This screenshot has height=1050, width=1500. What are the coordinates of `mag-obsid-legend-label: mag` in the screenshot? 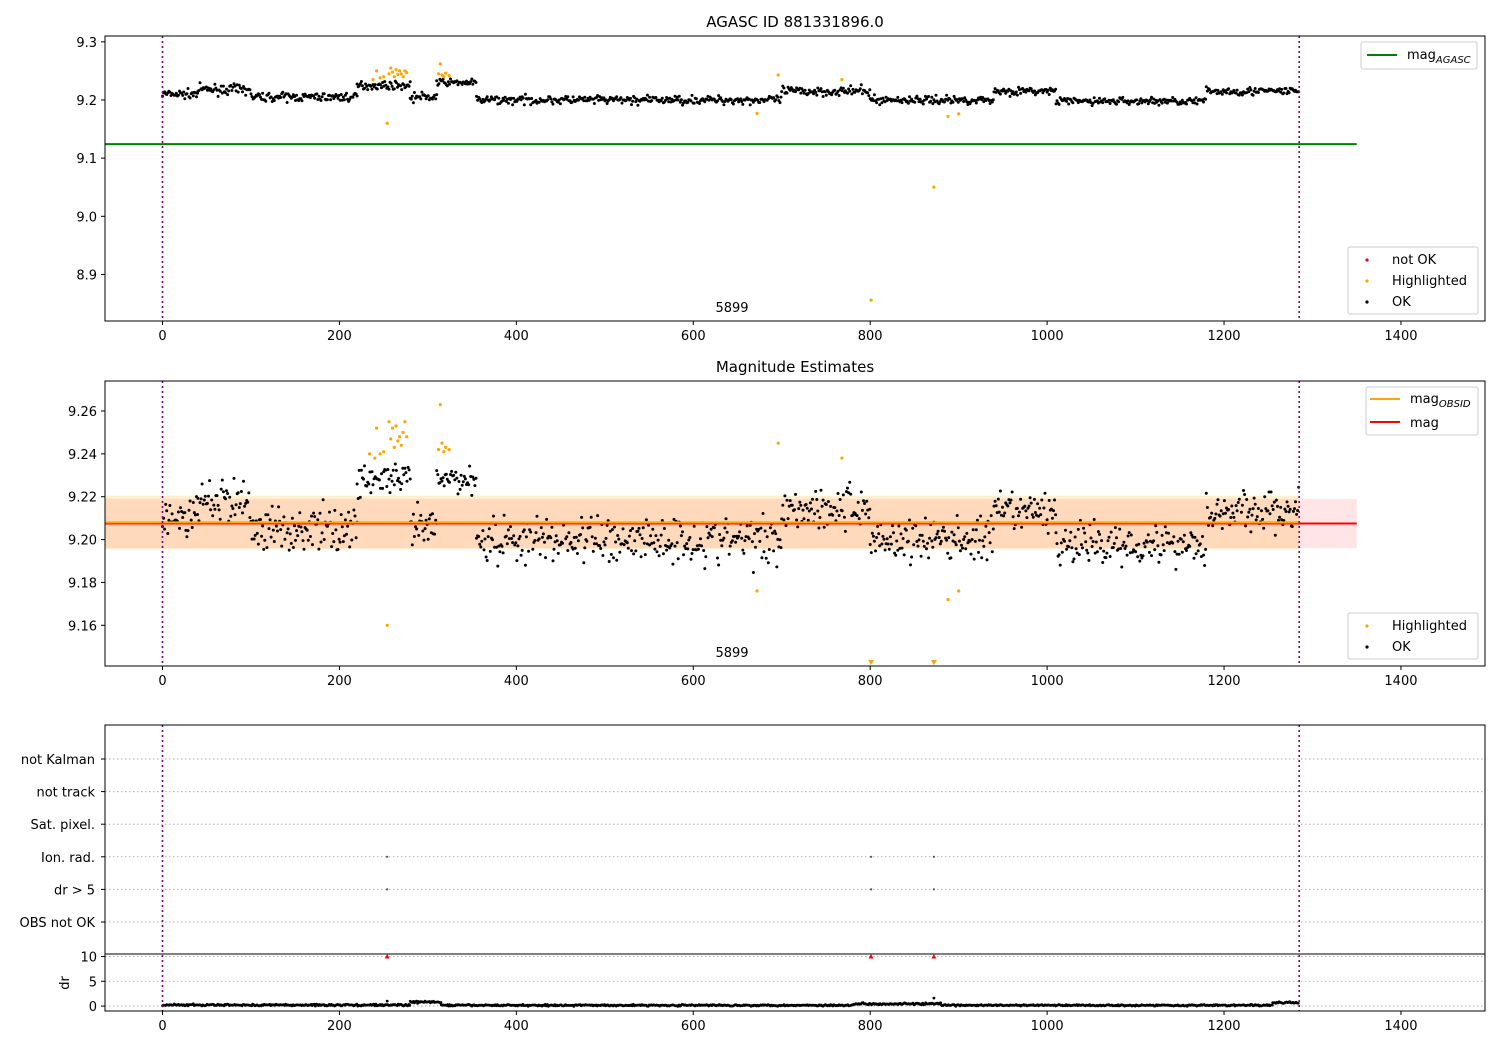 It's located at (1424, 399).